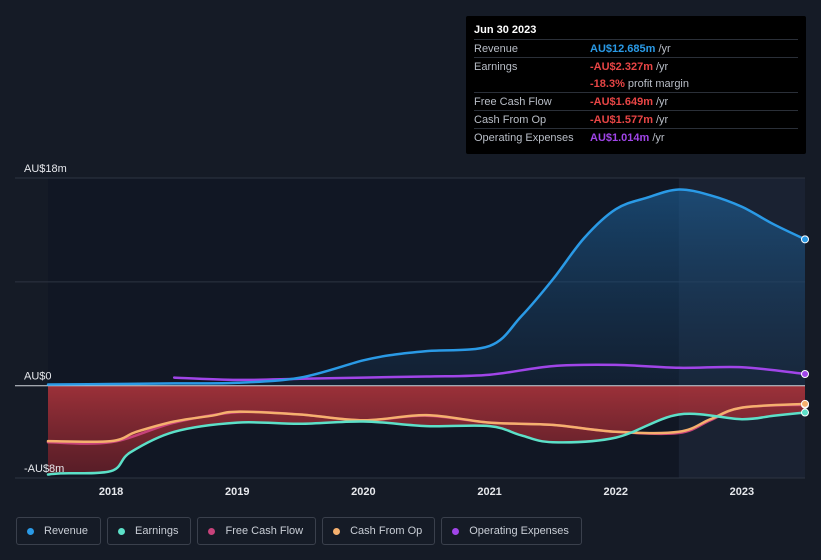 The width and height of the screenshot is (821, 560). What do you see at coordinates (658, 83) in the screenshot?
I see `tooltip-row-unit: profit margin` at bounding box center [658, 83].